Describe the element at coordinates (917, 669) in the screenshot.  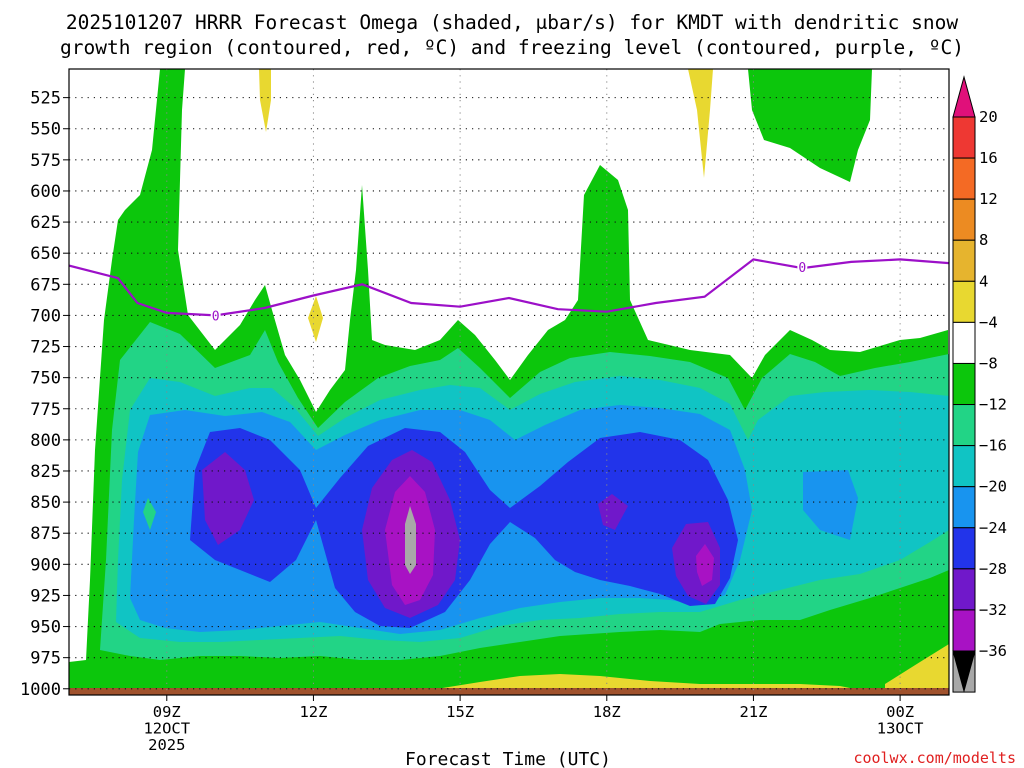
I see `omega-fill-plus4-e` at that location.